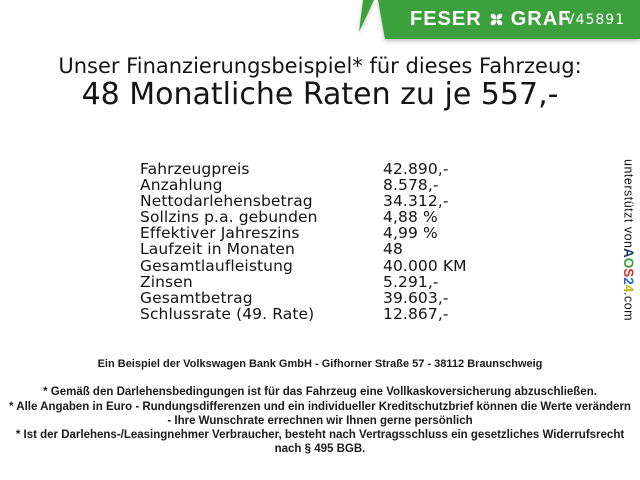  Describe the element at coordinates (229, 217) in the screenshot. I see `finance-label: Sollzins p.a. gebunden` at that location.